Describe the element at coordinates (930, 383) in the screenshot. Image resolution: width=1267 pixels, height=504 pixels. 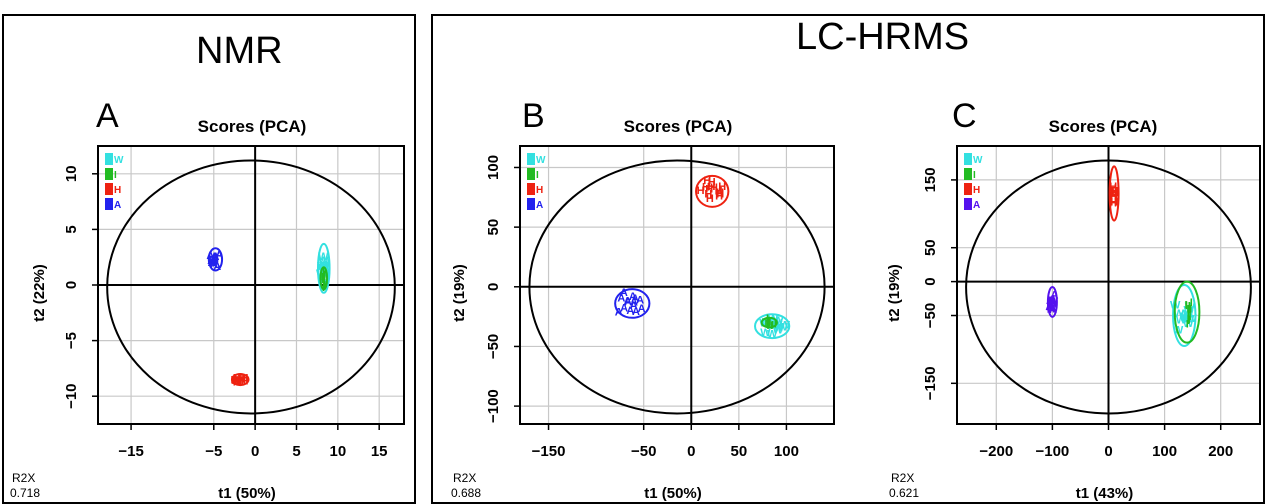
I see `y-tick-label: −150` at that location.